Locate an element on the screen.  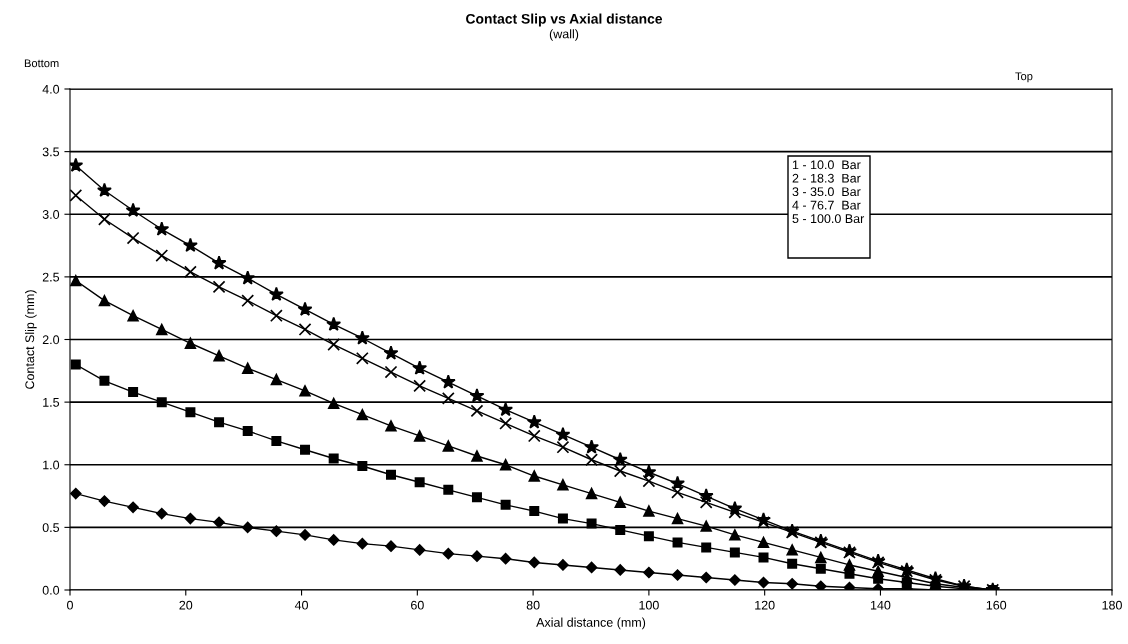
x-tick-label: 120 is located at coordinates (765, 605).